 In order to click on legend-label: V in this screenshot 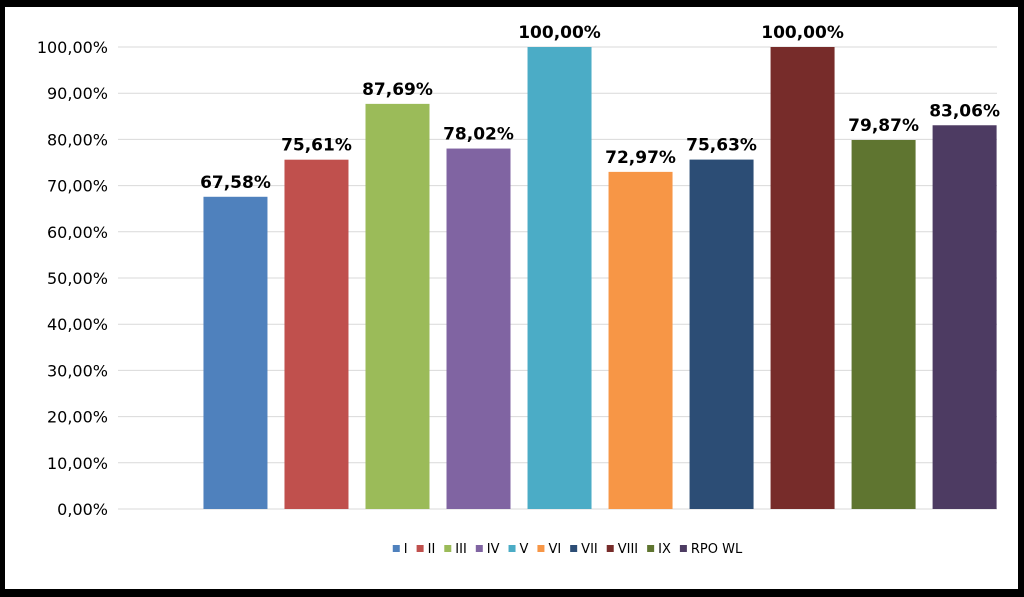, I will do `click(524, 549)`.